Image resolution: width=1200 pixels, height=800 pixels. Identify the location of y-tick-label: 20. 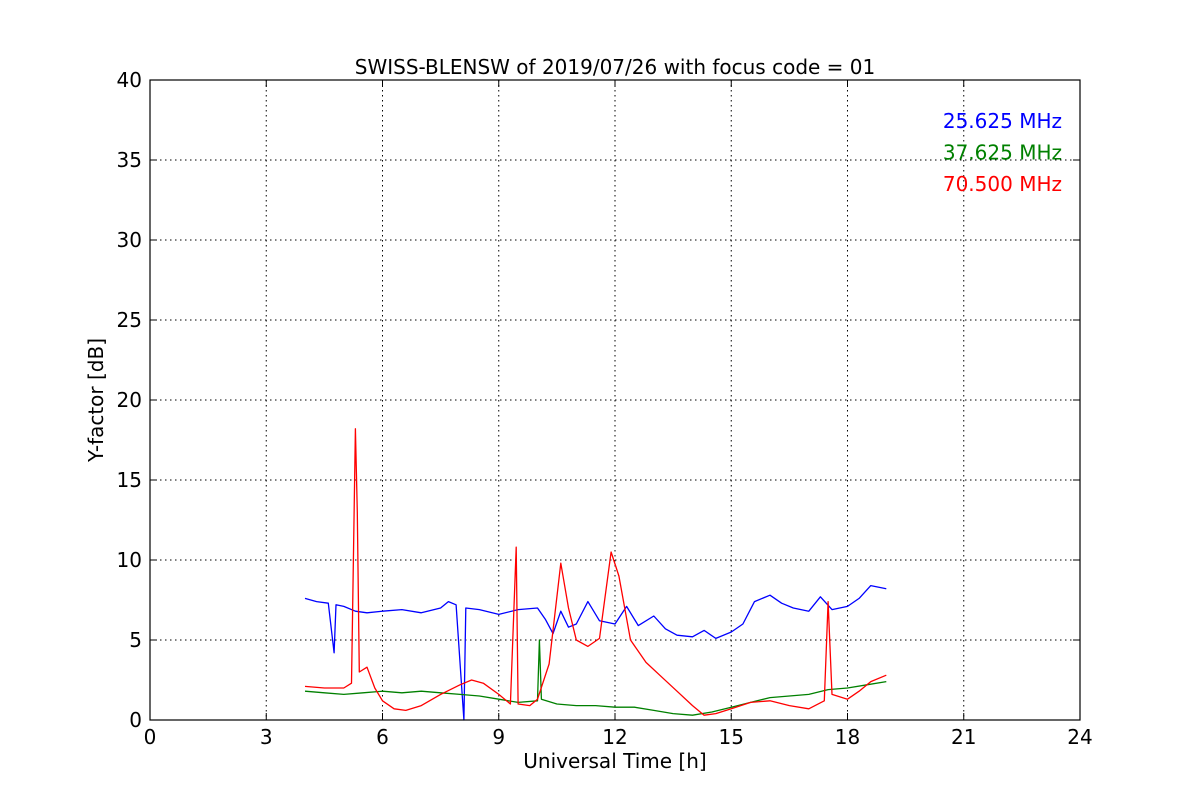
(129, 400).